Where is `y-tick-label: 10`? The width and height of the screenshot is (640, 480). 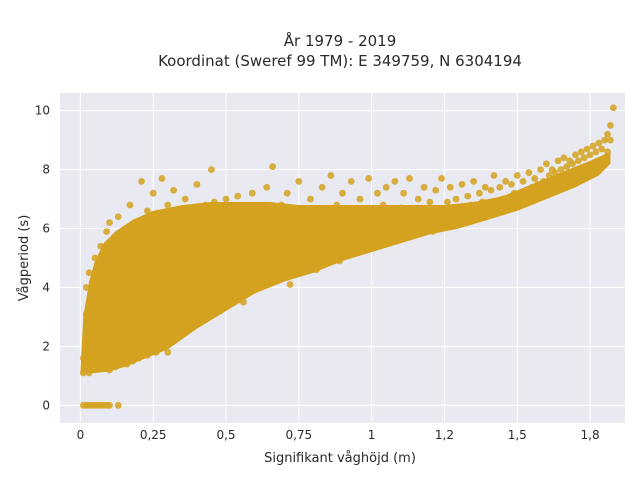
y-tick-label: 10 is located at coordinates (42, 111).